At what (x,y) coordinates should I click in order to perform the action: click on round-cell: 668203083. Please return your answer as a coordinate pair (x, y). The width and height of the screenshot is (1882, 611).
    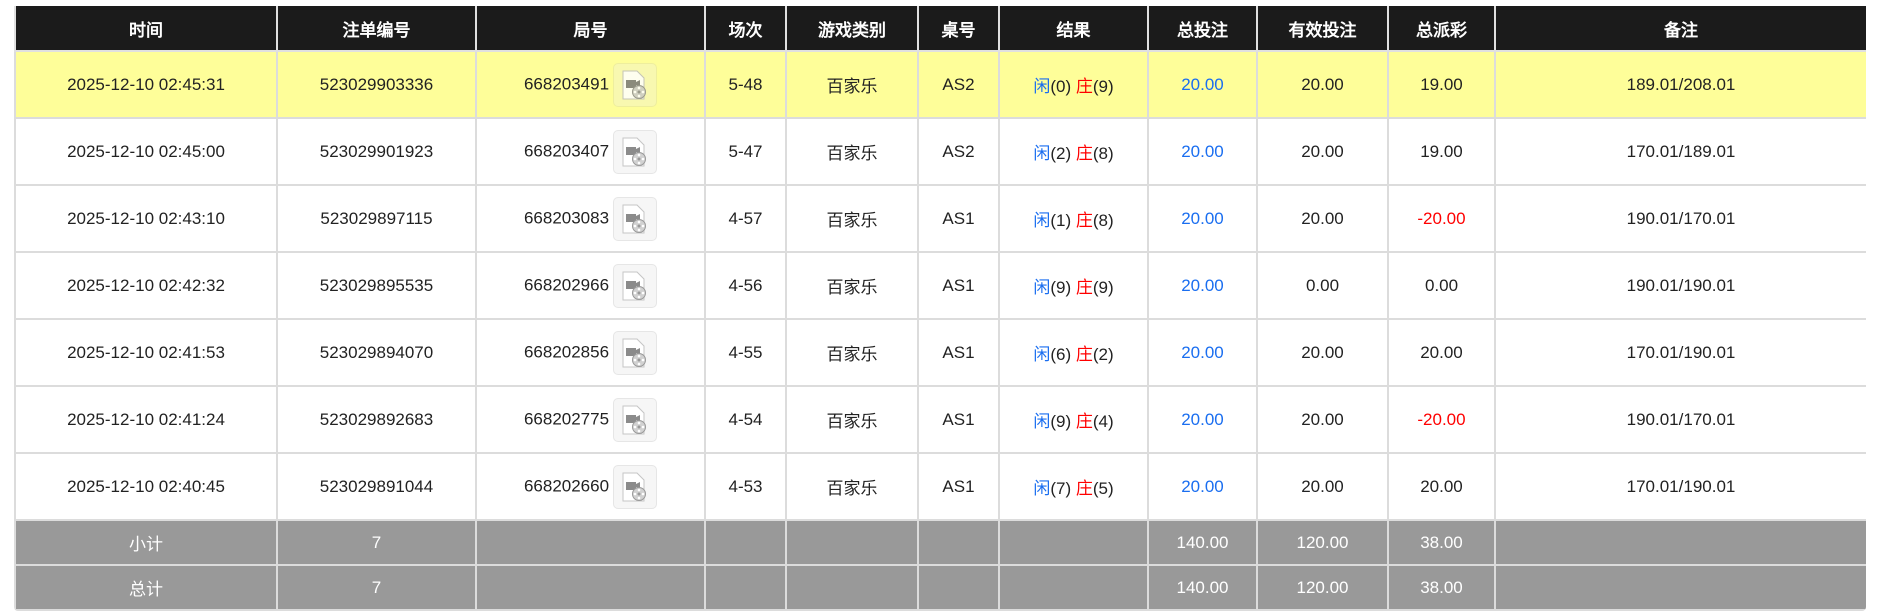
    Looking at the image, I should click on (590, 218).